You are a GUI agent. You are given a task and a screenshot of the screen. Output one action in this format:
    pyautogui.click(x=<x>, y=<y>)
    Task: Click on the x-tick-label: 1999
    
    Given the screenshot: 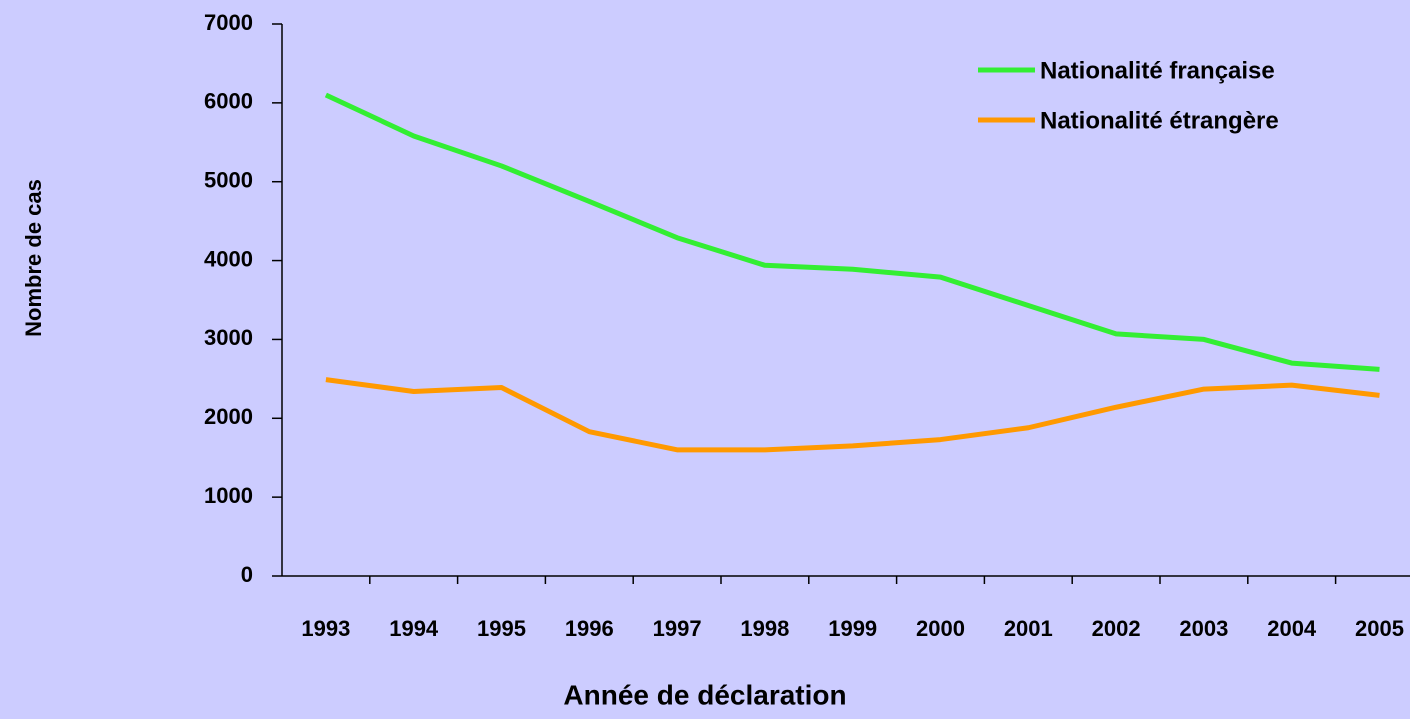 What is the action you would take?
    pyautogui.click(x=852, y=628)
    